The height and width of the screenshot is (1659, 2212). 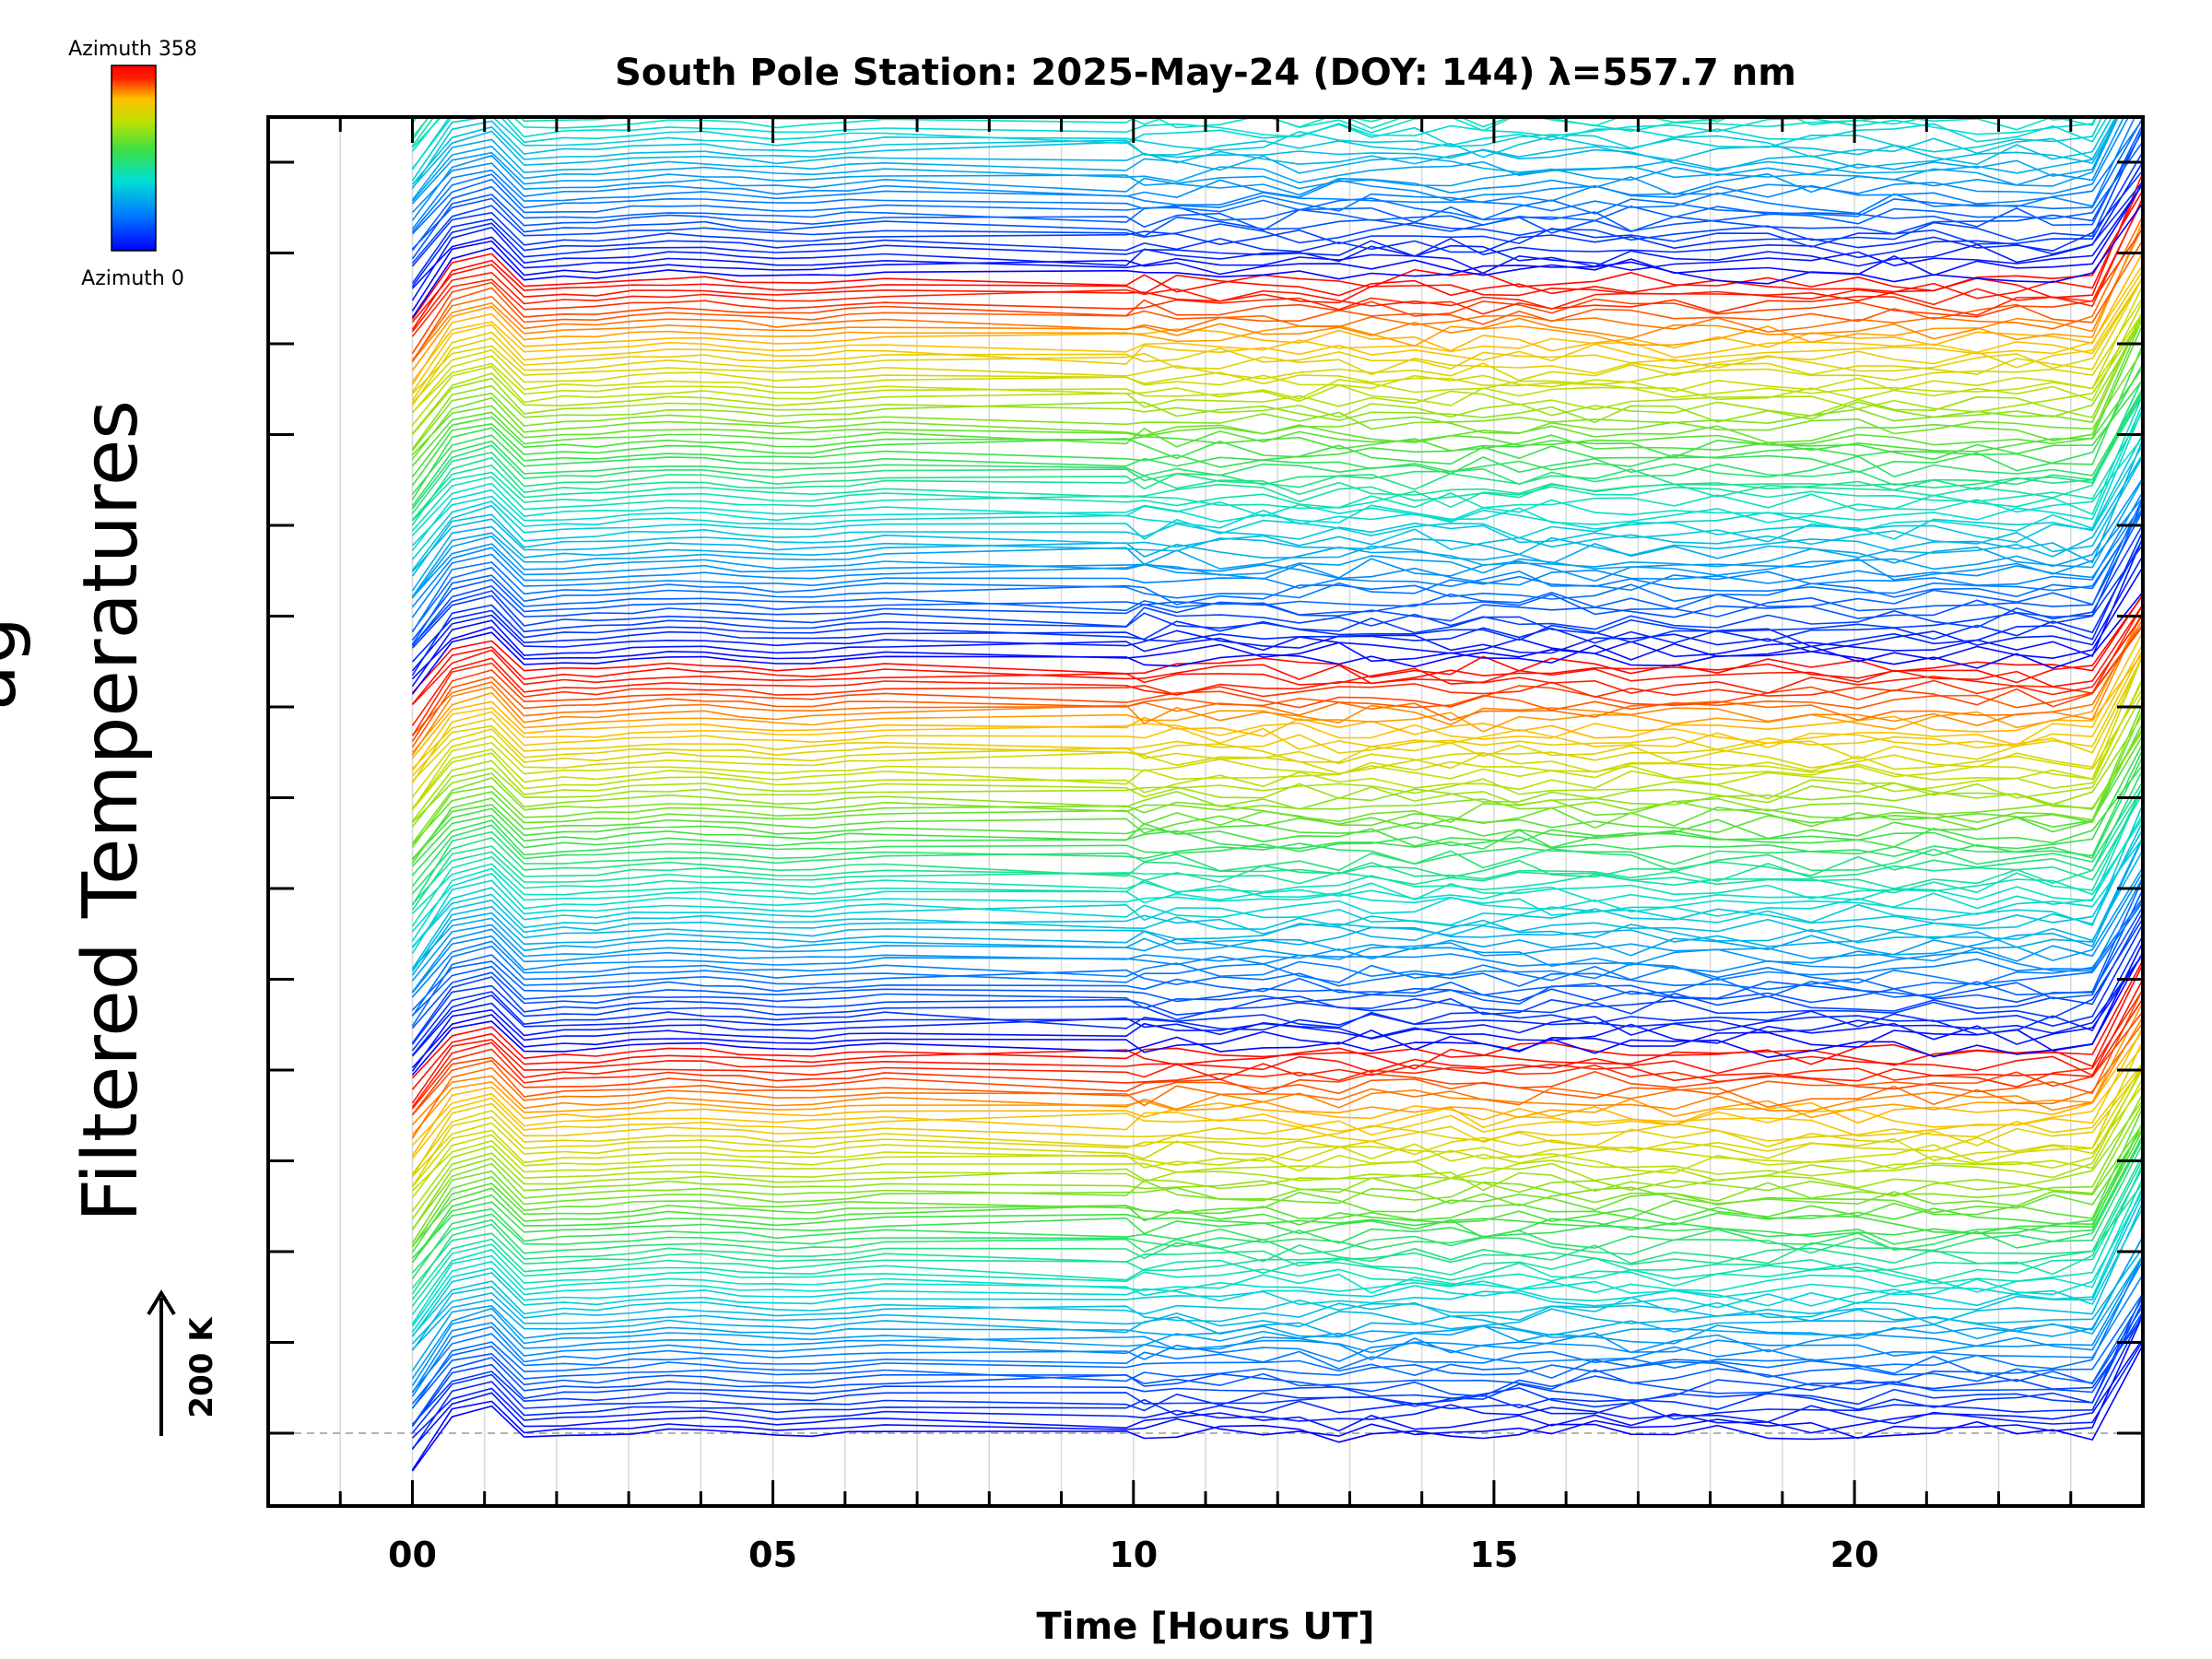 I want to click on scale-arrow-head, so click(x=161, y=1302).